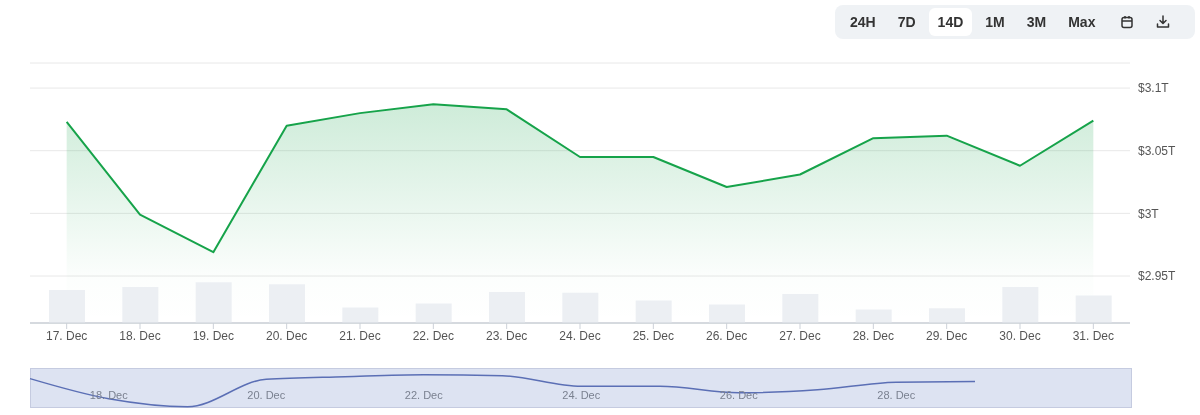  Describe the element at coordinates (140, 335) in the screenshot. I see `x-tick-label: 18. Dec` at that location.